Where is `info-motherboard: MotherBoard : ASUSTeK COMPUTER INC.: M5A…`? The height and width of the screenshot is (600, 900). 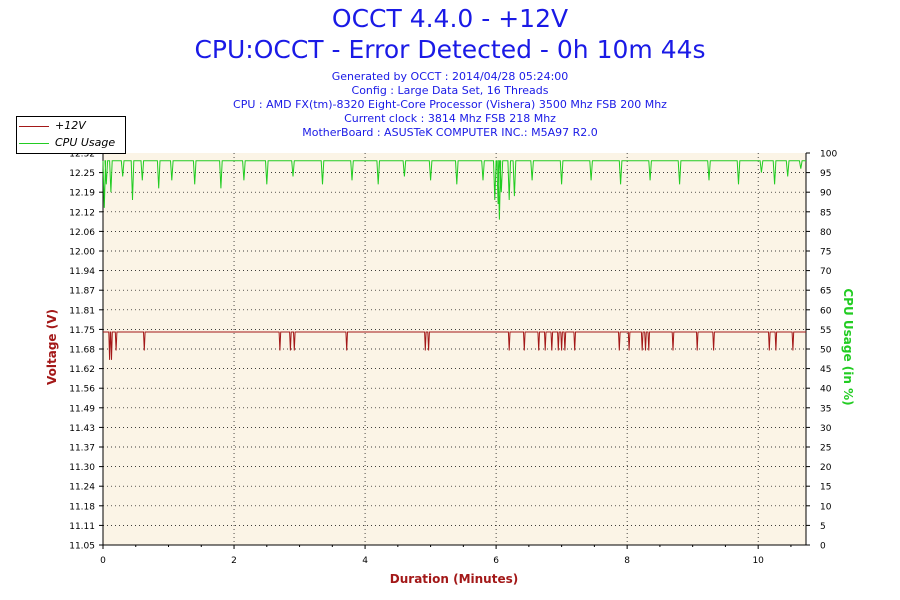
info-motherboard: MotherBoard : ASUSTeK COMPUTER INC.: M5A… is located at coordinates (450, 132).